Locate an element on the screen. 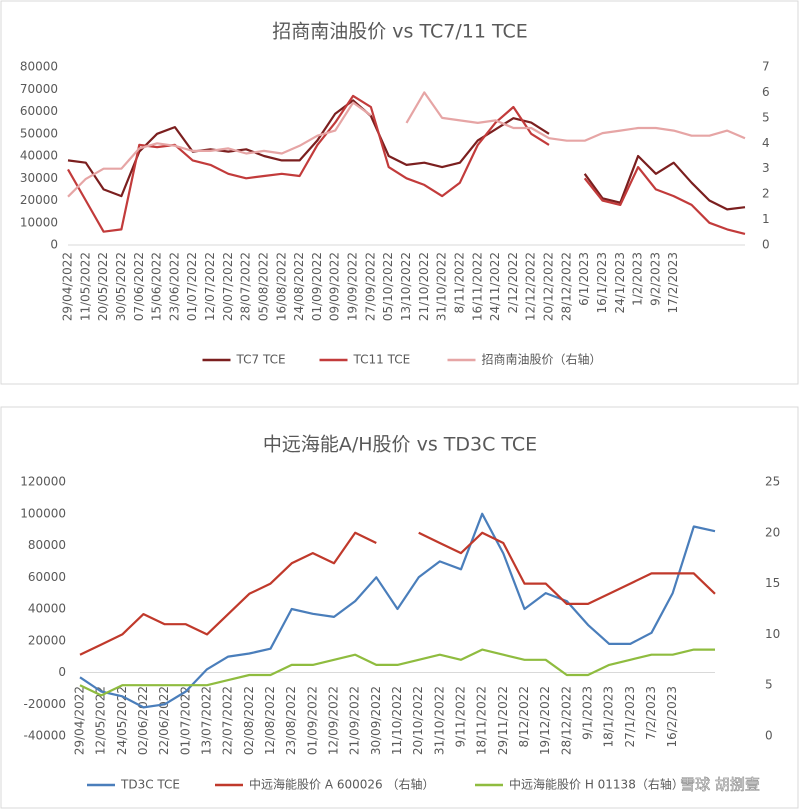 Image resolution: width=800 pixels, height=810 pixels. x-tick-label: 12/09/2022 is located at coordinates (334, 720).